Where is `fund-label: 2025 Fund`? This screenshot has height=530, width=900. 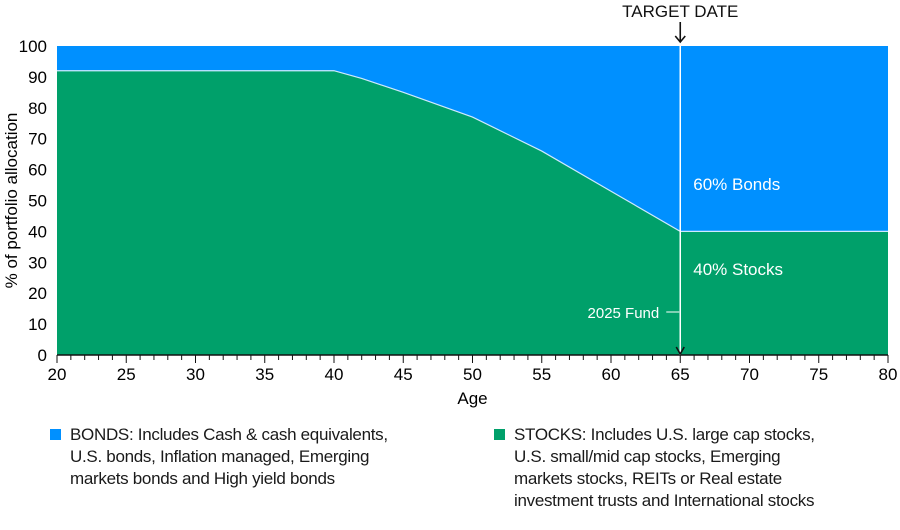
fund-label: 2025 Fund is located at coordinates (624, 313).